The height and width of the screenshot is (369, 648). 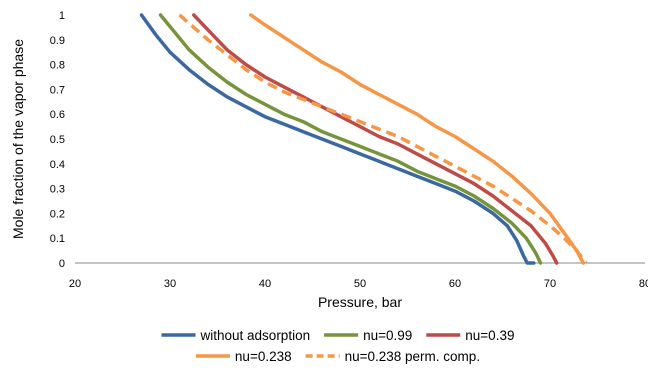 I want to click on x-tick-label: 60, so click(x=455, y=284).